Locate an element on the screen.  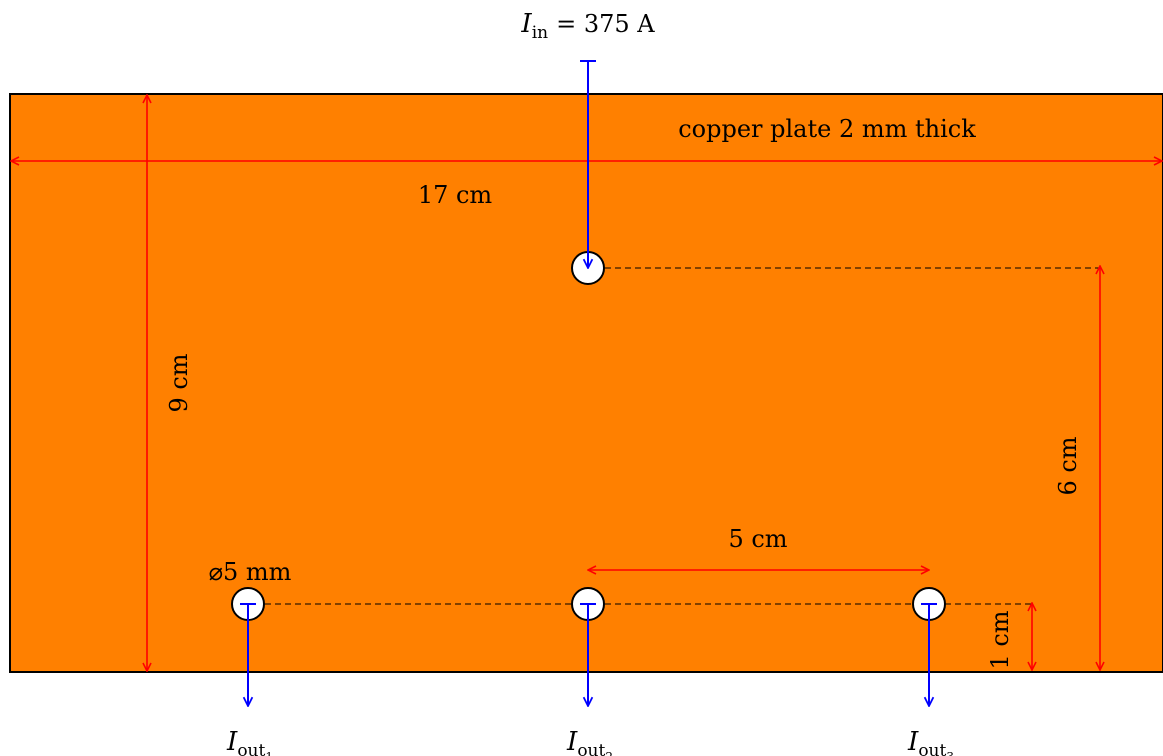
width-dimension-label: 17 cm is located at coordinates (455, 195).